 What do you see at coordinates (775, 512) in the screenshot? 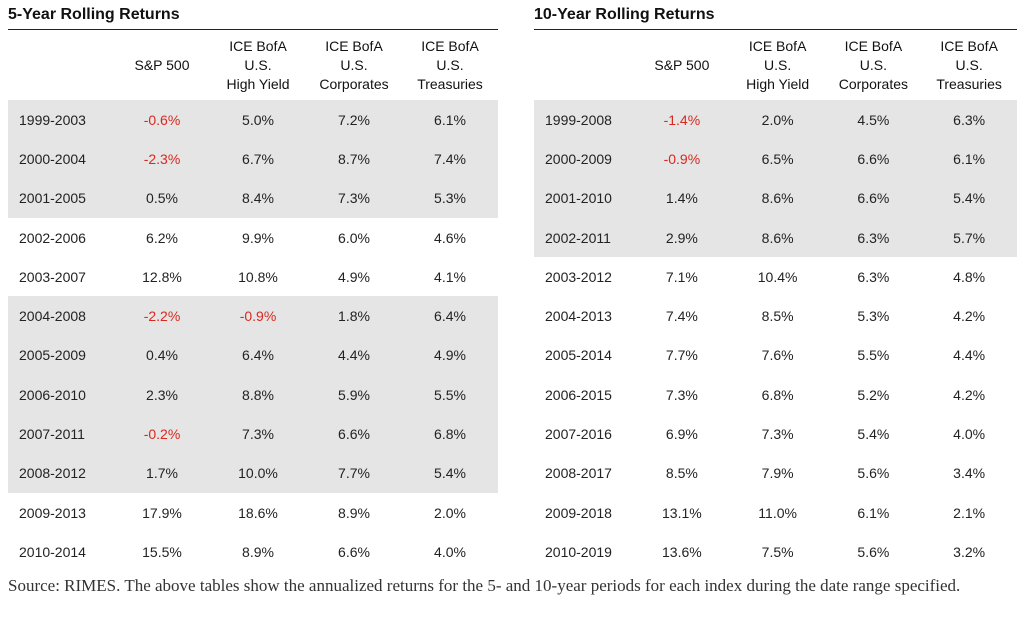
I see `table-row: 2009-2018 13.1% 11.0% 6.1% 2.1%` at bounding box center [775, 512].